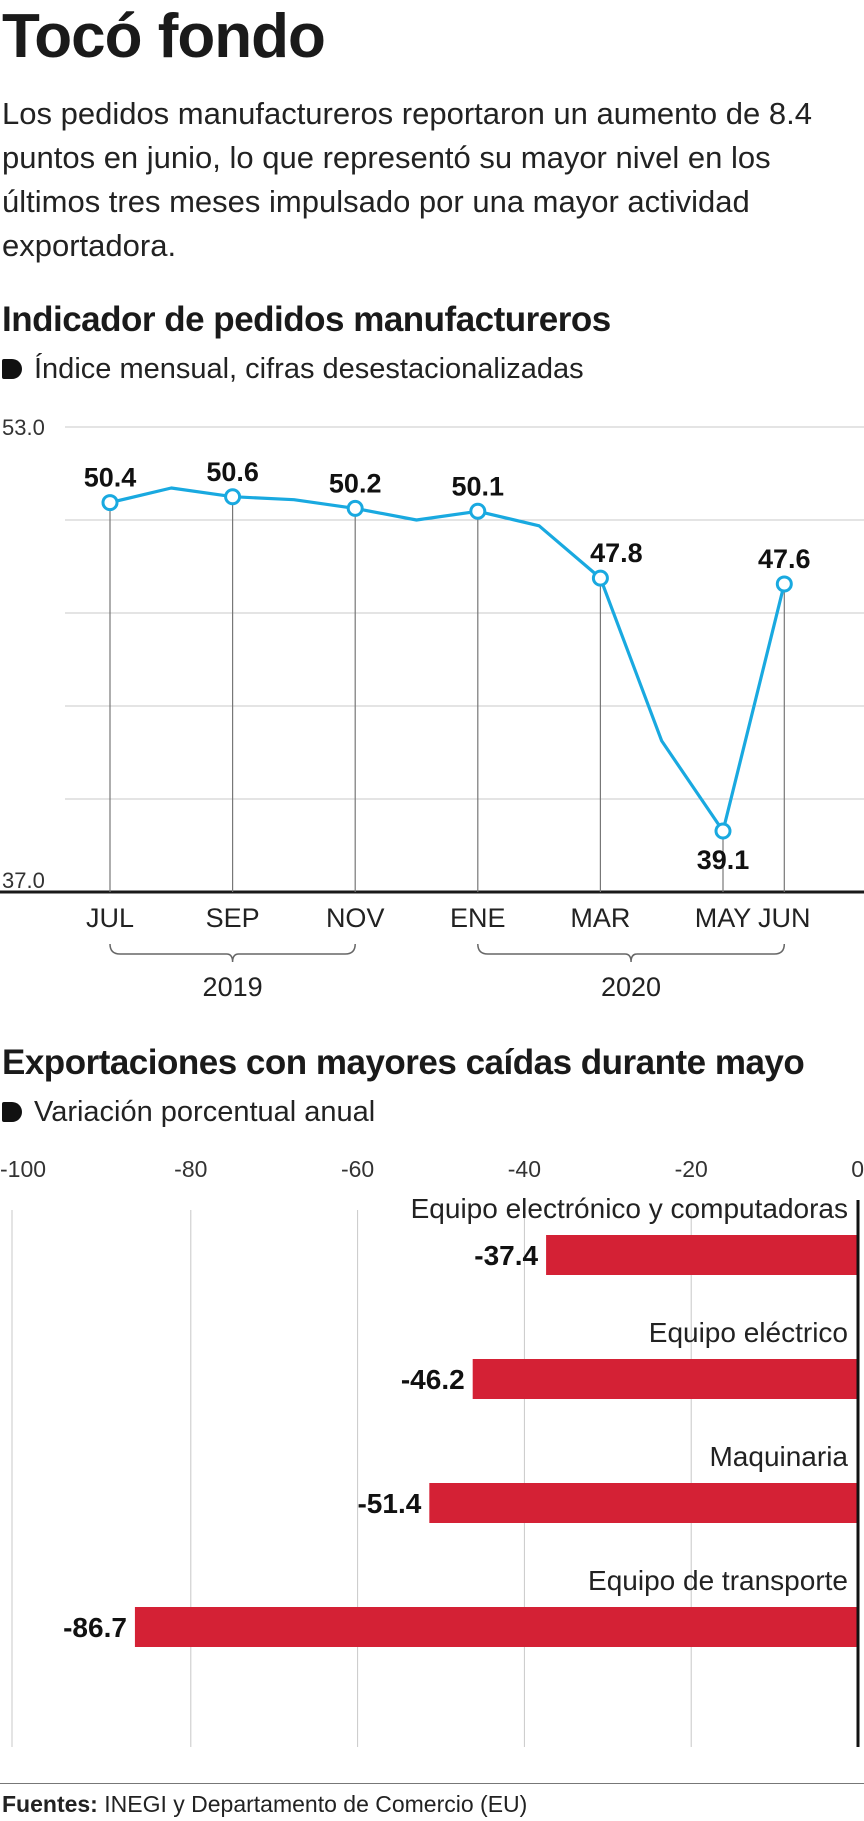 The width and height of the screenshot is (864, 1821). What do you see at coordinates (784, 559) in the screenshot?
I see `data-label: 47.6` at bounding box center [784, 559].